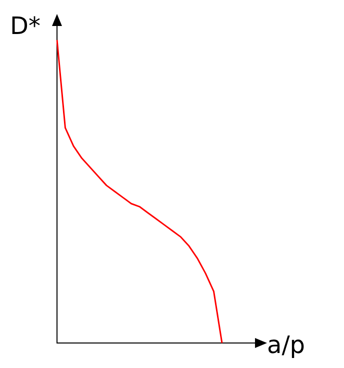 The image size is (344, 368). What do you see at coordinates (286, 345) in the screenshot?
I see `x-axis-title: a/p` at bounding box center [286, 345].